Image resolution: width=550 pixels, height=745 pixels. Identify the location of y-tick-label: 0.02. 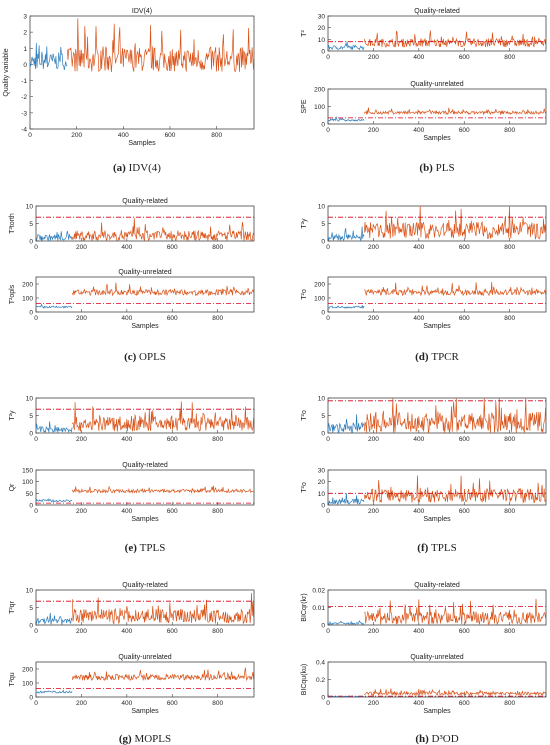
(318, 591).